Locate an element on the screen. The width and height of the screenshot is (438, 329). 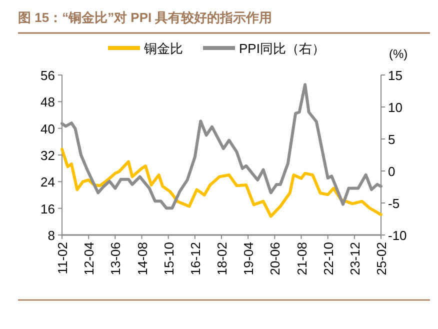
y-tick-label: 48 is located at coordinates (47, 102).